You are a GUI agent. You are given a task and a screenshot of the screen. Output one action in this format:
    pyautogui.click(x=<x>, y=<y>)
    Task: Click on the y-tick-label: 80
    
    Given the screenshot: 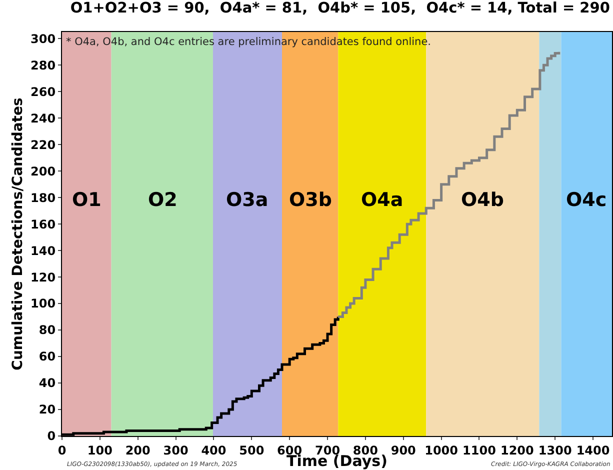 What is the action you would take?
    pyautogui.click(x=47, y=330)
    